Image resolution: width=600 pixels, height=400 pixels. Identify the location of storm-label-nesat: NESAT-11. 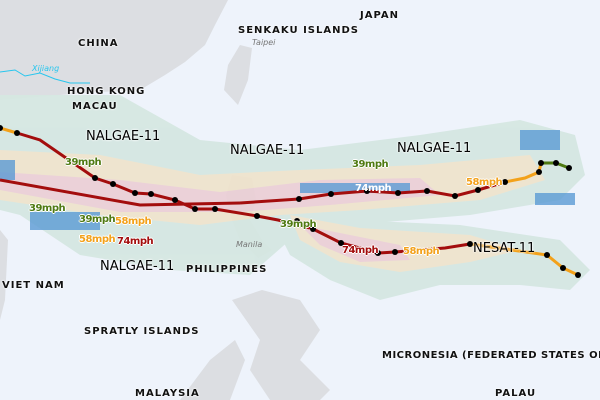
(504, 248).